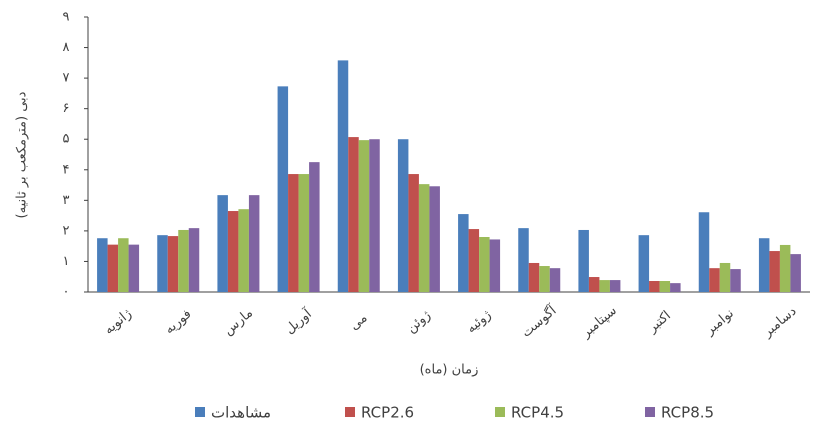  What do you see at coordinates (419, 322) in the screenshot?
I see `x-tick-label: ژوئن` at bounding box center [419, 322].